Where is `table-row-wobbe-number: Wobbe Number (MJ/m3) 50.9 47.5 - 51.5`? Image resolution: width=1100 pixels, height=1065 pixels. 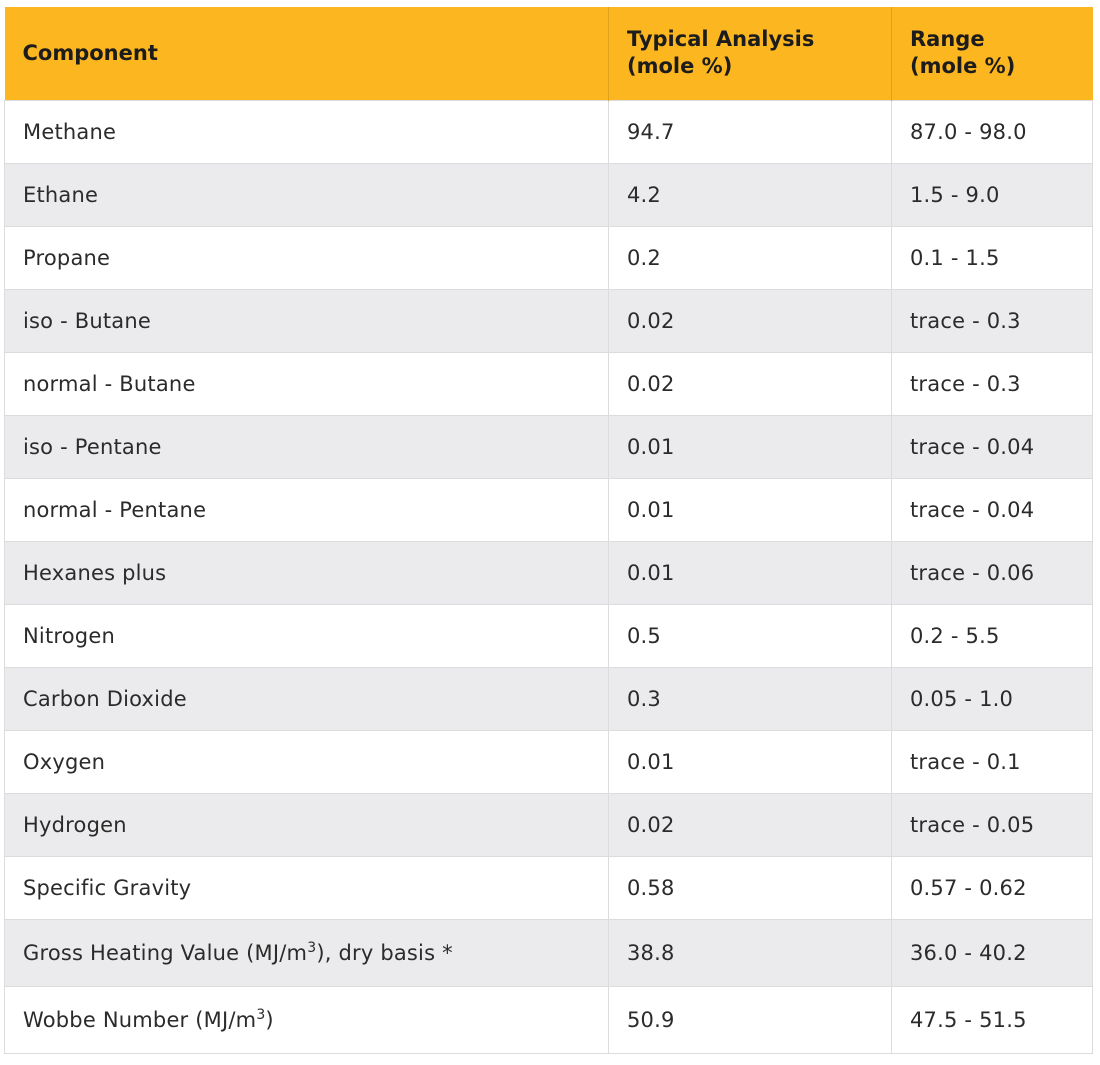 table-row-wobbe-number: Wobbe Number (MJ/m3) 50.9 47.5 - 51.5 is located at coordinates (548, 1019).